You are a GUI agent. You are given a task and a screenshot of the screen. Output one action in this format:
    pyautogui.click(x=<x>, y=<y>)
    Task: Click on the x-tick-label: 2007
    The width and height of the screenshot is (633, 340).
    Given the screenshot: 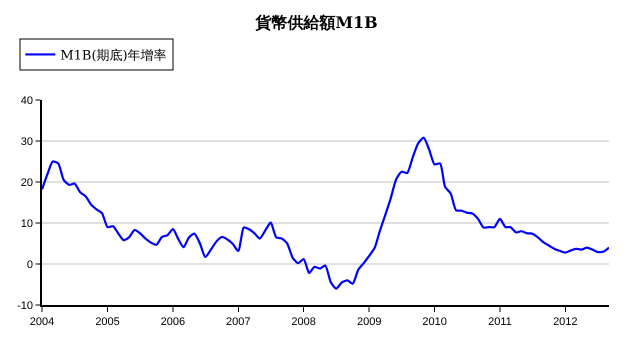 What is the action you would take?
    pyautogui.click(x=238, y=322)
    